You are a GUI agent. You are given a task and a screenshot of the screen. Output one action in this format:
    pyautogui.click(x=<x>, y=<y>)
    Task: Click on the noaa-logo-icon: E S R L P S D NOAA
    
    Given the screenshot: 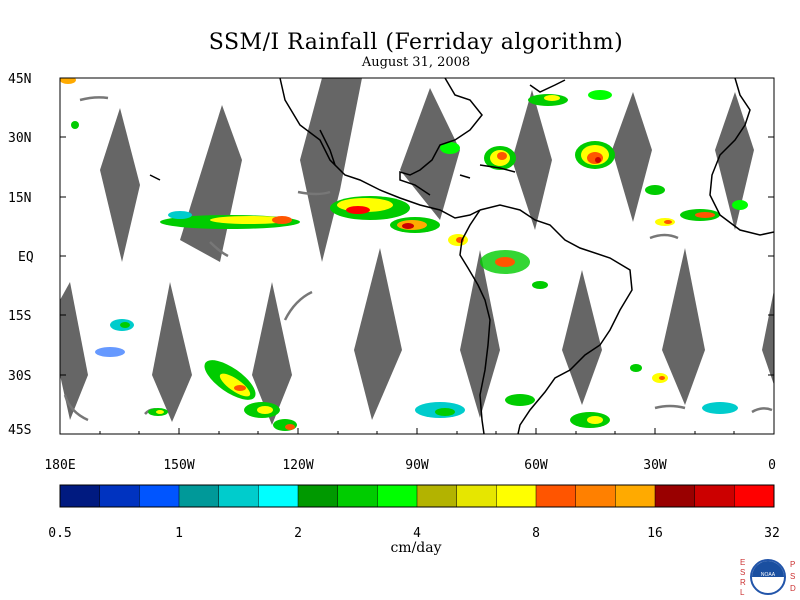 What is the action you would take?
    pyautogui.click(x=768, y=577)
    